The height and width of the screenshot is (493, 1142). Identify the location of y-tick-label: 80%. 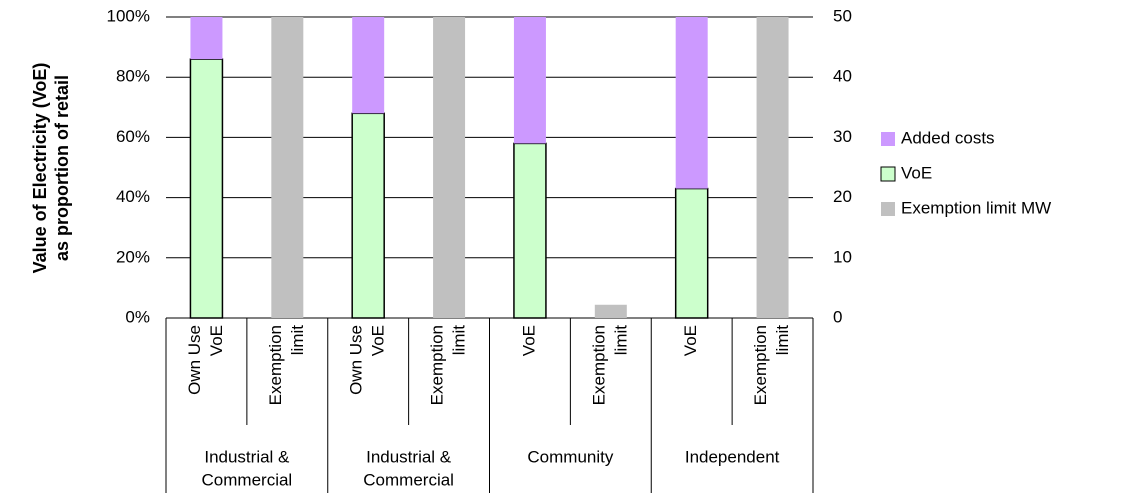
(133, 76).